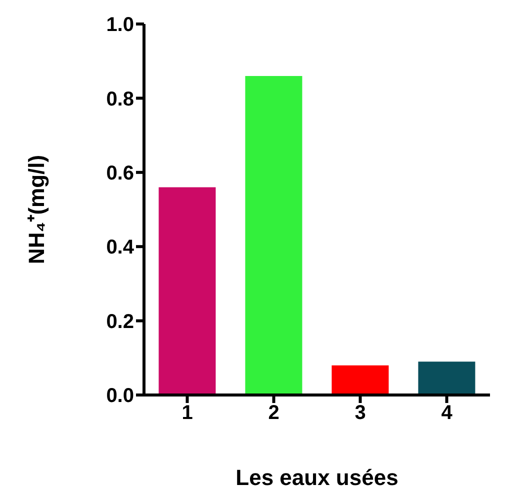  Describe the element at coordinates (120, 99) in the screenshot. I see `y-tick-label: 0.8` at that location.